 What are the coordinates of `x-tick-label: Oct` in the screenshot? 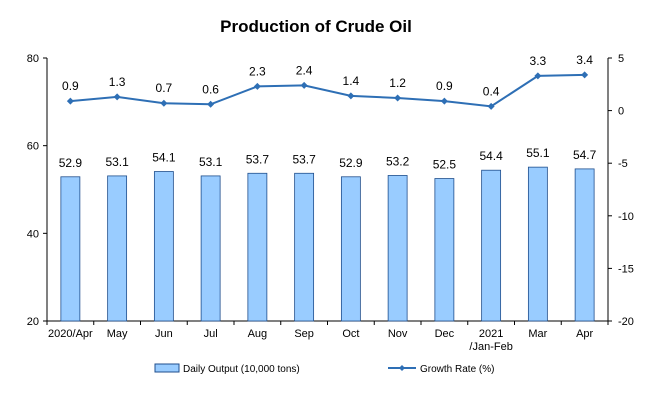 It's located at (350, 334).